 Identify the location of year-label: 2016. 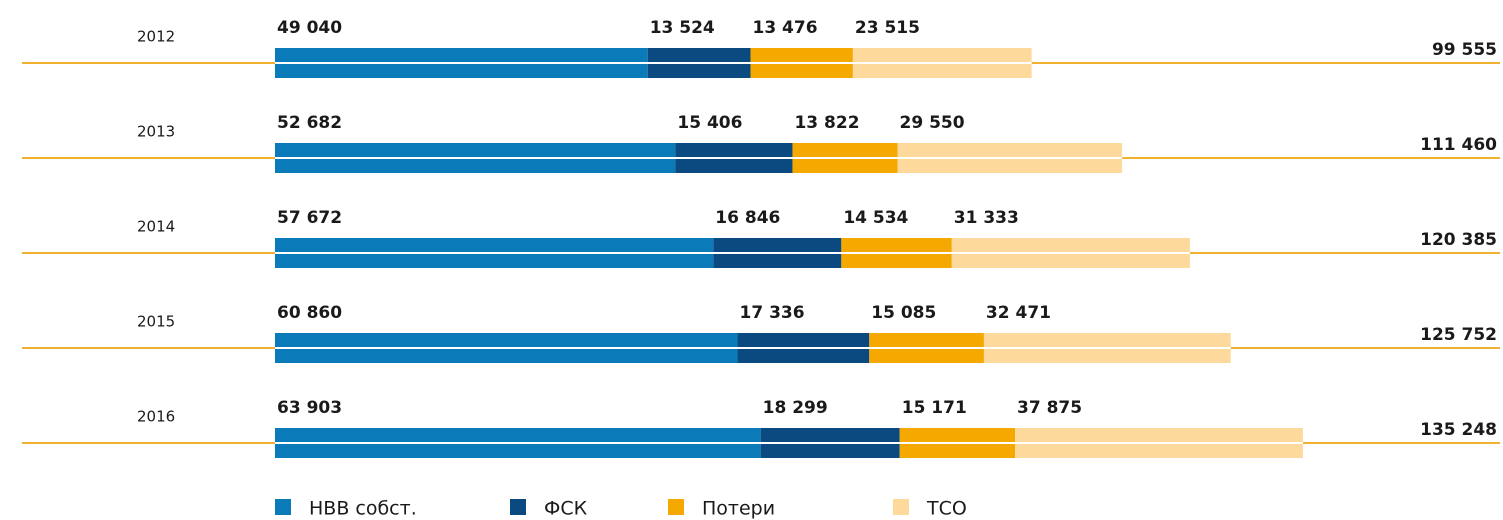
(156, 417).